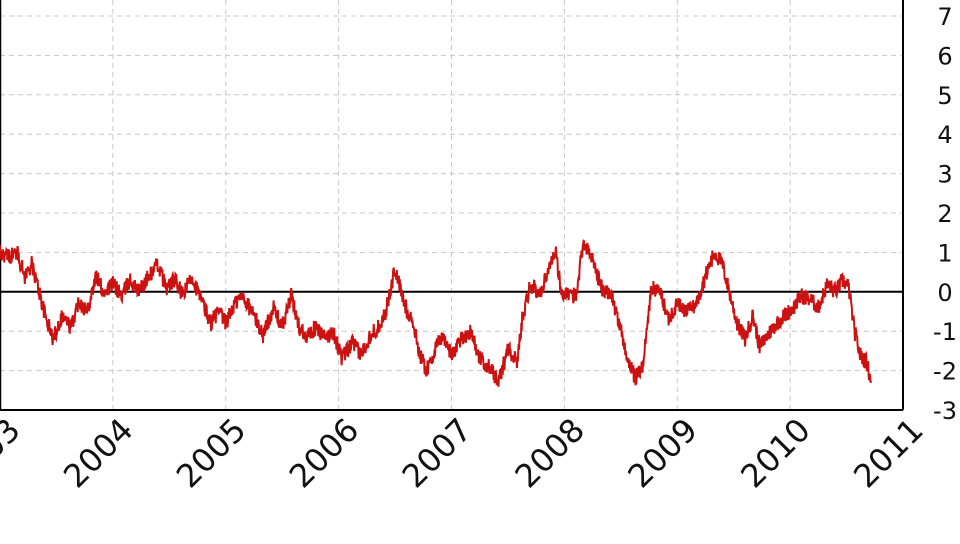  What do you see at coordinates (550, 453) in the screenshot?
I see `x-tick-label: 2008` at bounding box center [550, 453].